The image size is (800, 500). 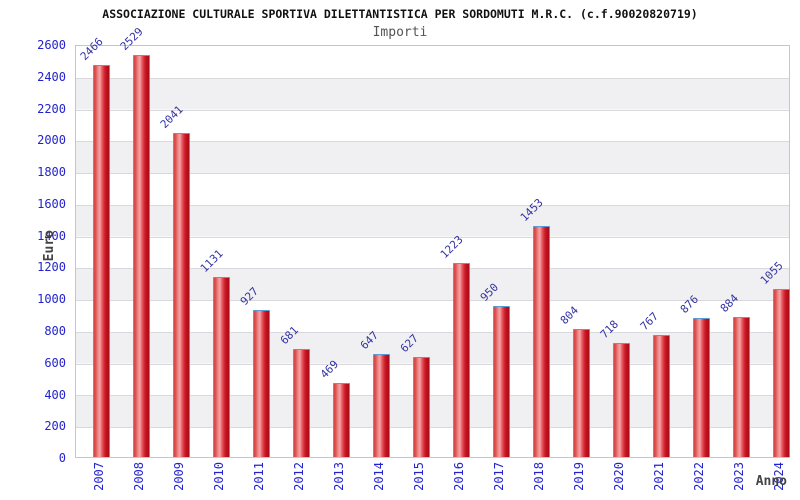 I want to click on y-tick-label: 1000, so click(x=51, y=299).